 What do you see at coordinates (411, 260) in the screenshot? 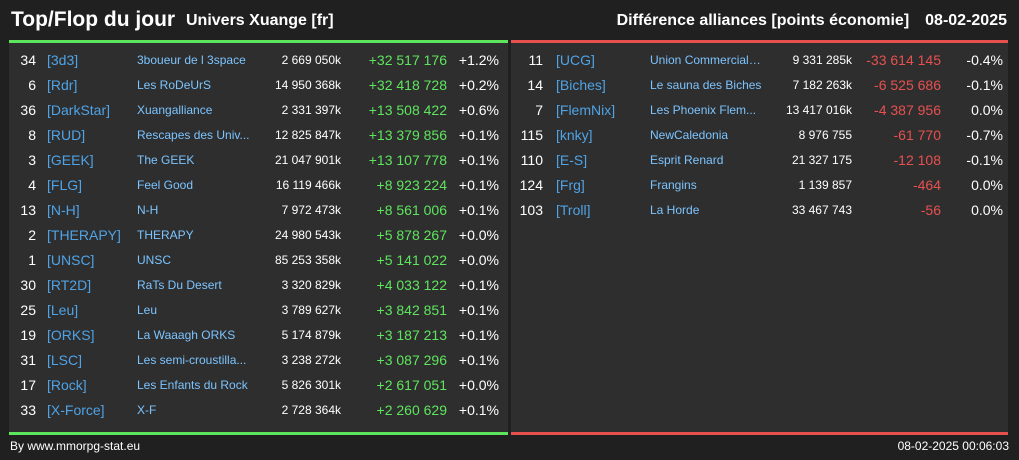
I see `diff-value: +5 141 022` at bounding box center [411, 260].